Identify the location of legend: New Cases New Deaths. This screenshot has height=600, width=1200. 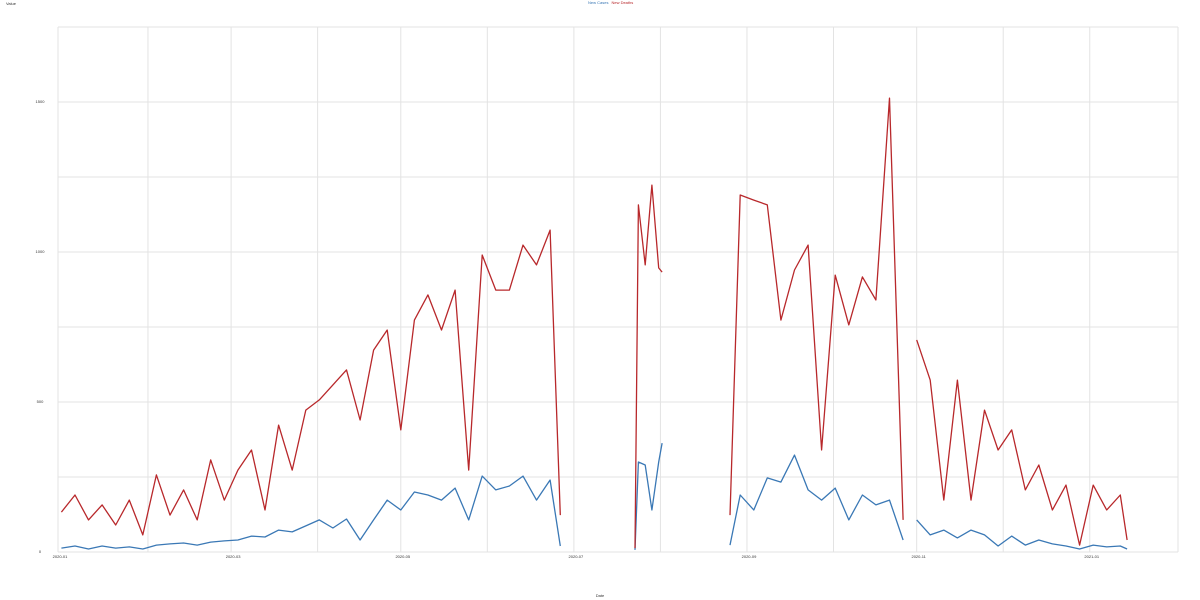
(610, 2).